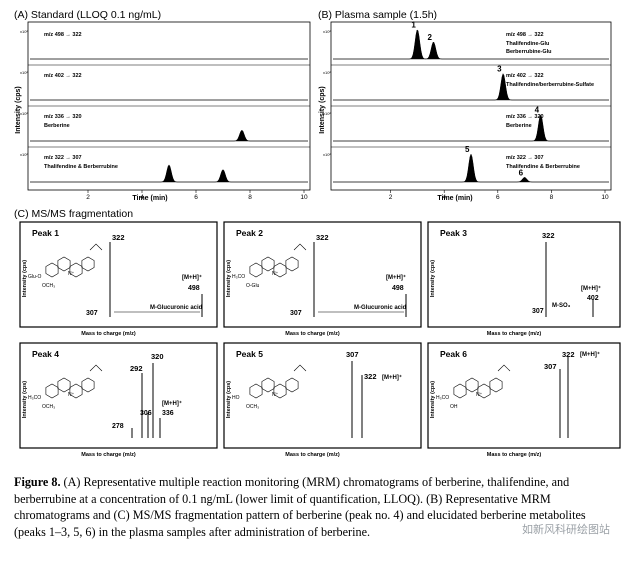 The width and height of the screenshot is (630, 563). I want to click on ms-label: 306, so click(146, 413).